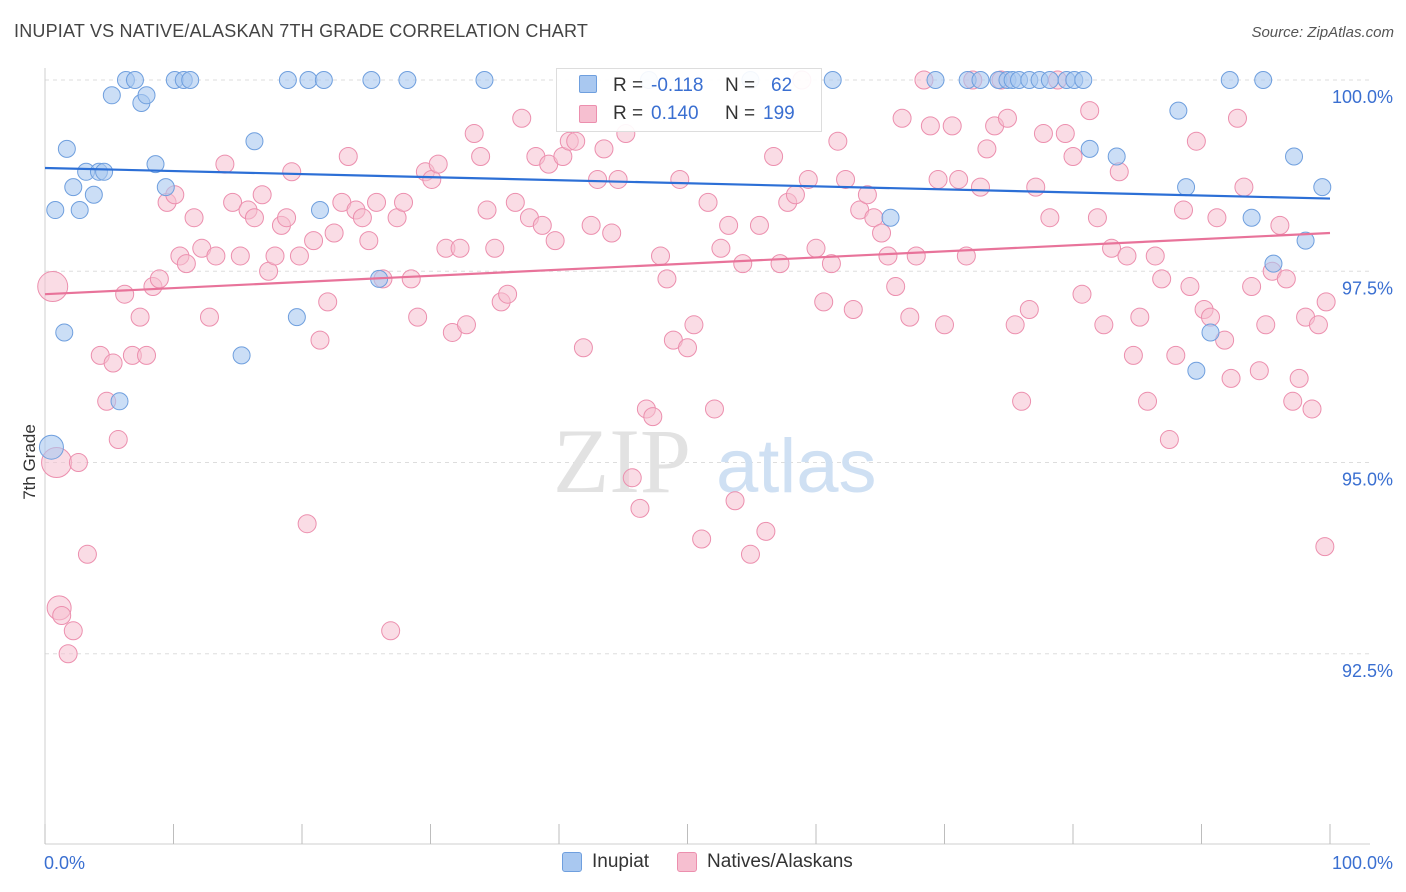  Describe the element at coordinates (1367, 671) in the screenshot. I see `y-tick-label: 92.5%` at that location.